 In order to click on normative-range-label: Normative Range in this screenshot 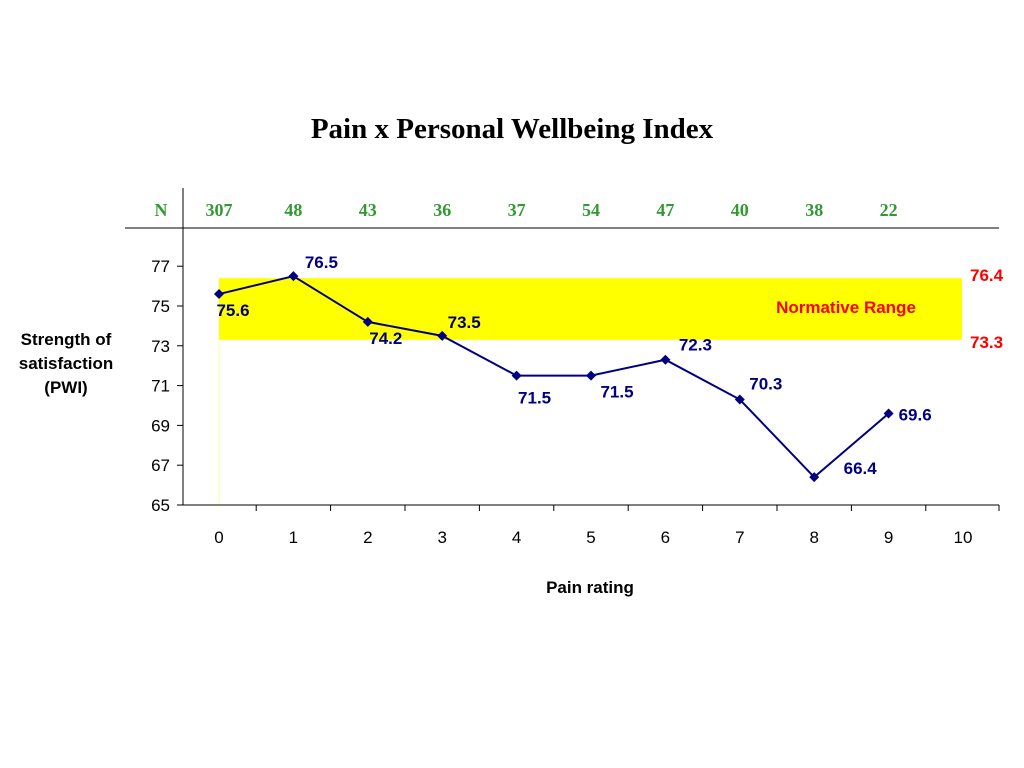, I will do `click(846, 307)`.